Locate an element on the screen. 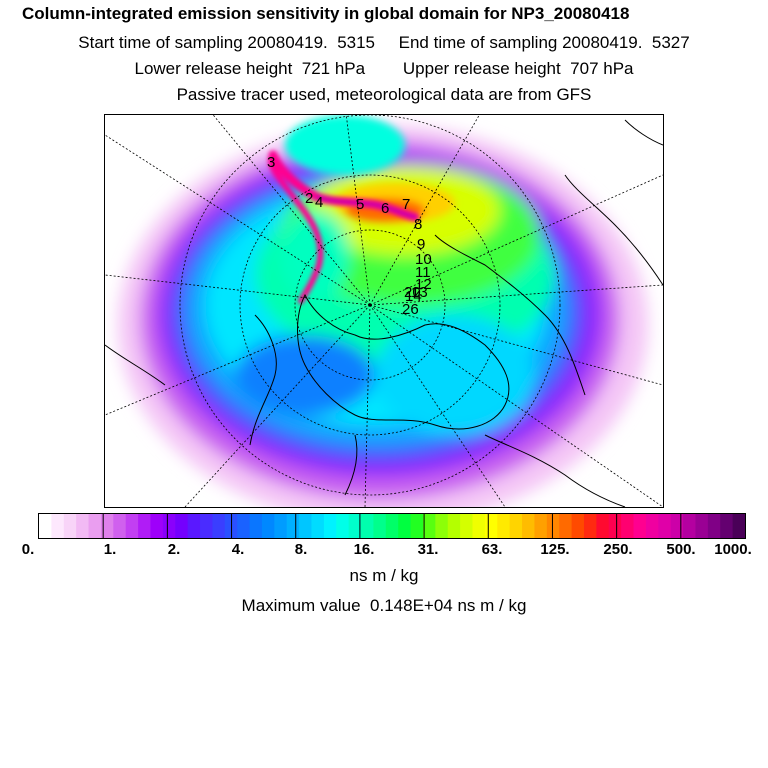 The width and height of the screenshot is (768, 768). track-label: 4 is located at coordinates (319, 202).